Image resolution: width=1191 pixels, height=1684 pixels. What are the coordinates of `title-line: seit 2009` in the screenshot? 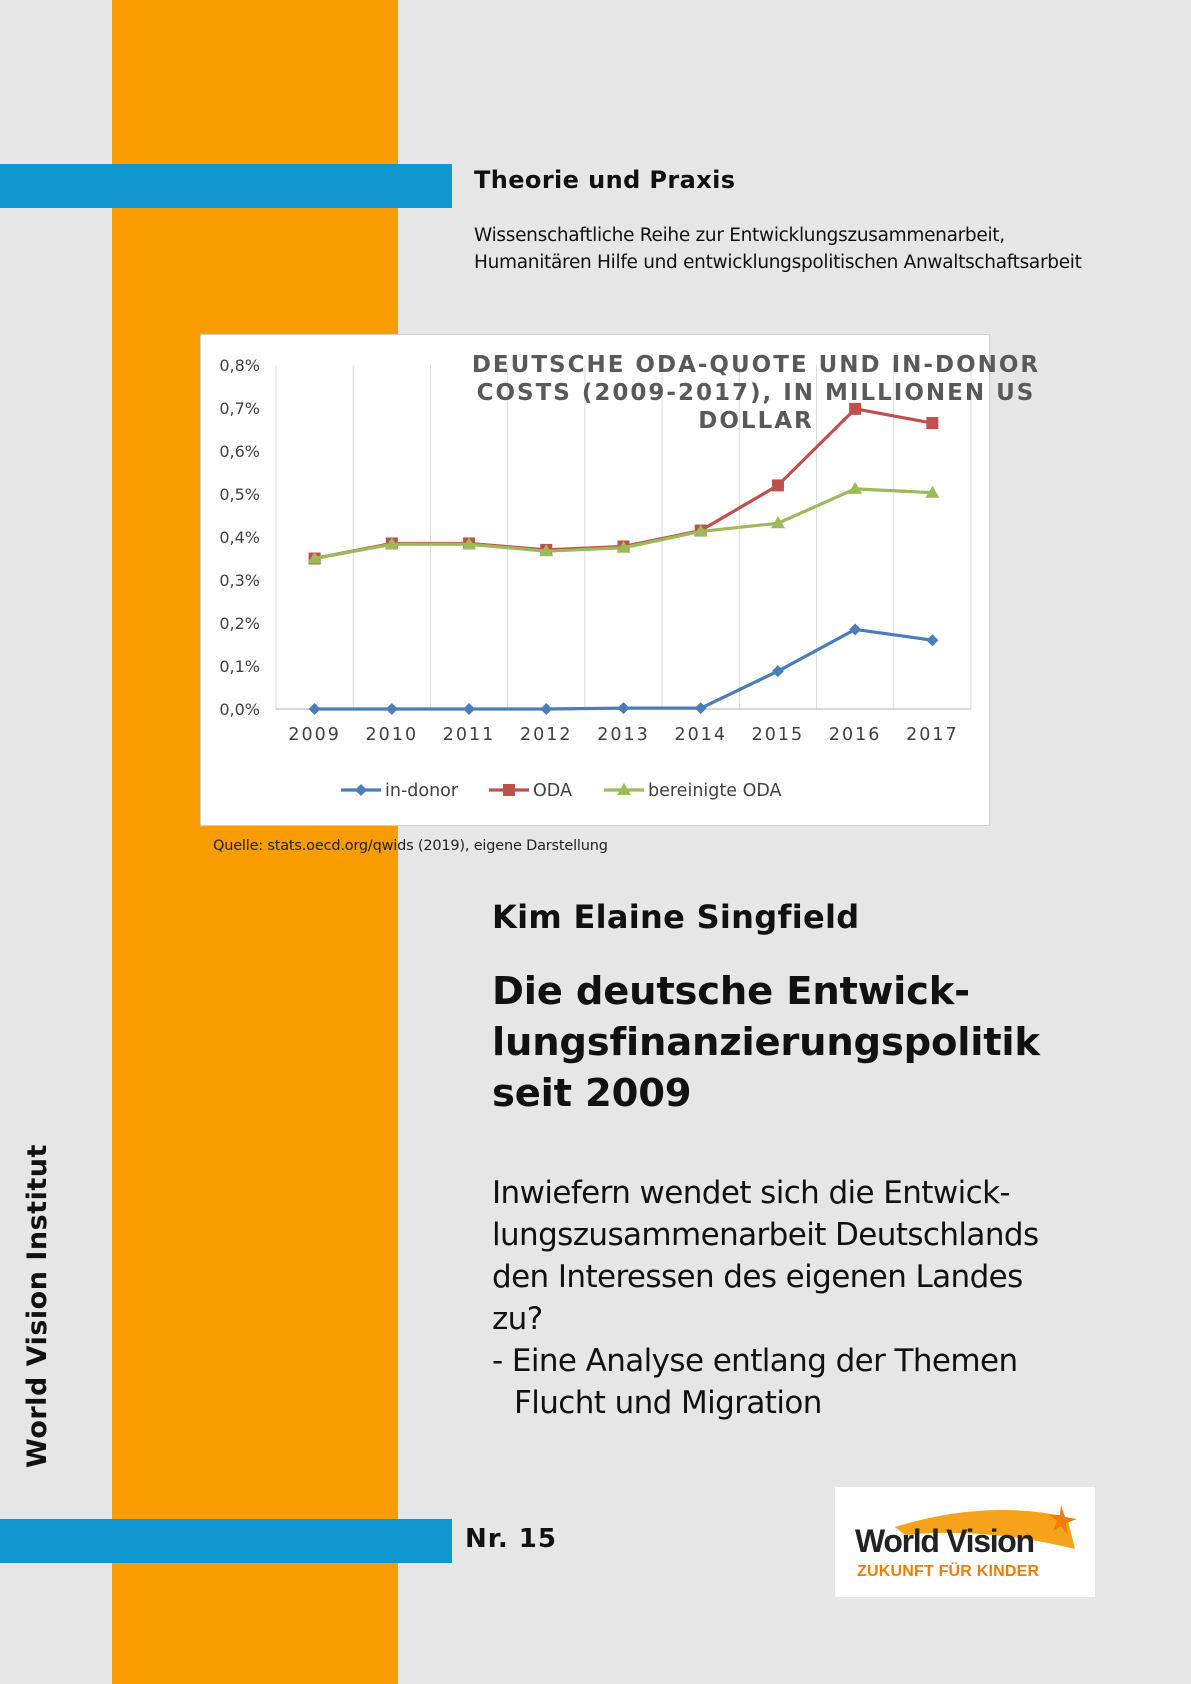 It's located at (592, 1093).